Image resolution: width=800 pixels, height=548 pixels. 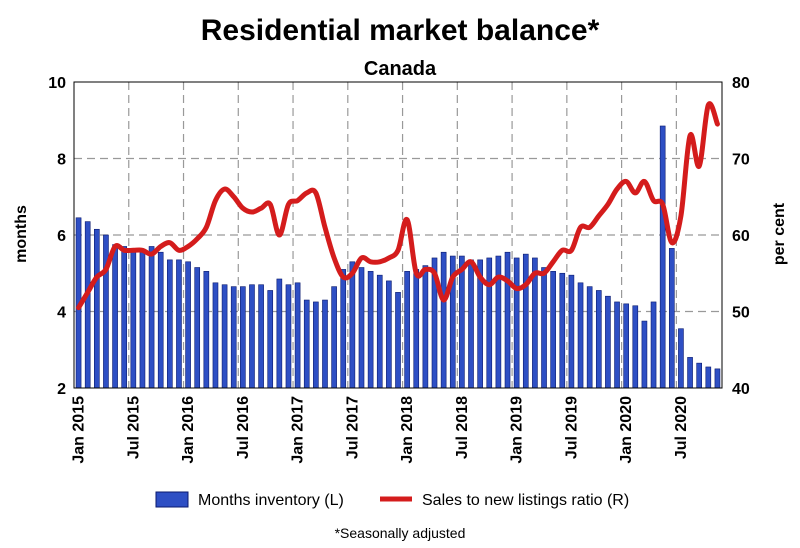 What do you see at coordinates (400, 533) in the screenshot?
I see `footnote: *Seasonally adjusted` at bounding box center [400, 533].